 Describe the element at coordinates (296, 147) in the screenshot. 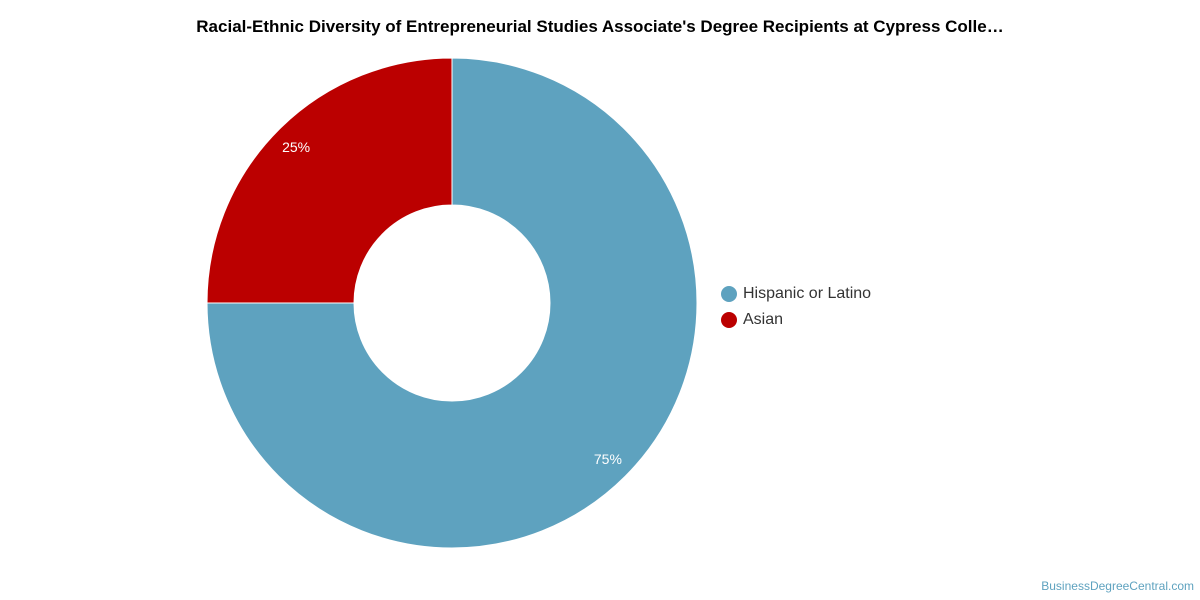

I see `slice-label-asian: 25%` at that location.